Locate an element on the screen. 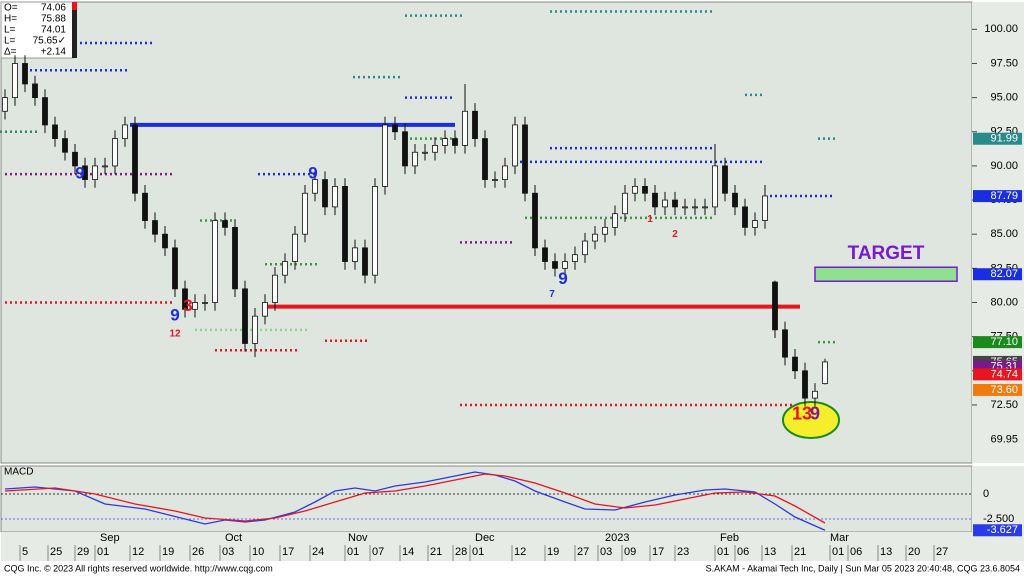 Image resolution: width=1024 pixels, height=577 pixels. x-tick-label: 13 is located at coordinates (886, 552).